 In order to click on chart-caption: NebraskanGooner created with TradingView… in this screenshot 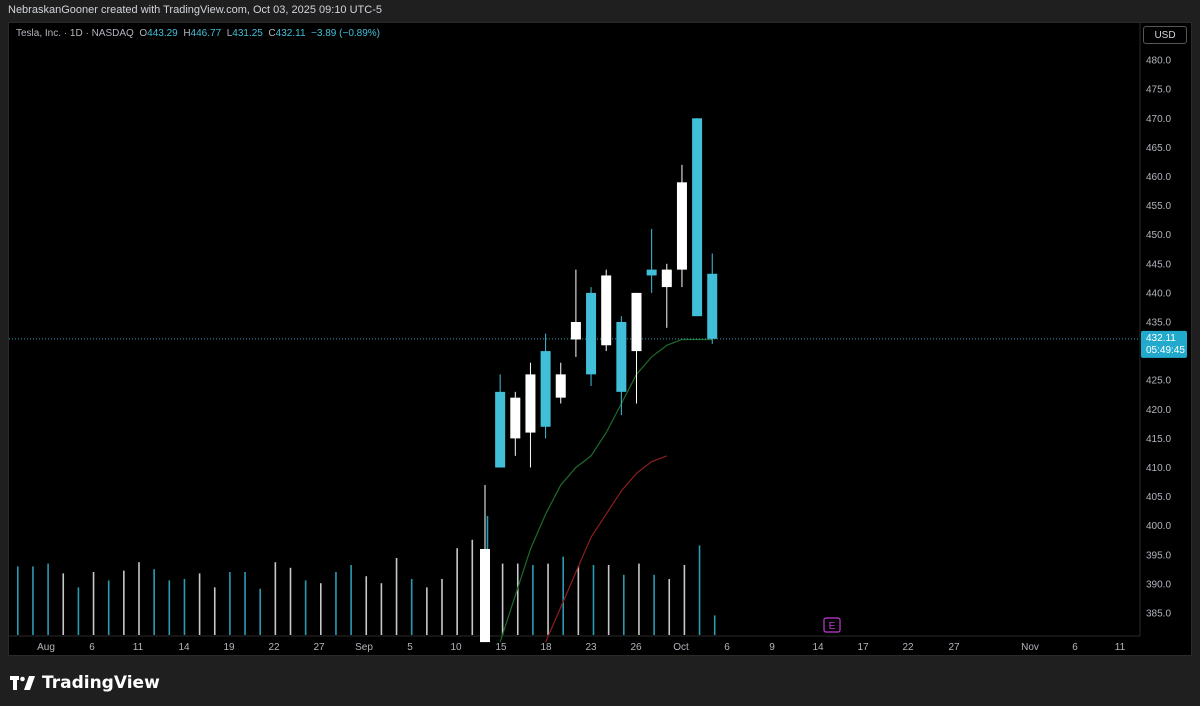, I will do `click(195, 10)`.